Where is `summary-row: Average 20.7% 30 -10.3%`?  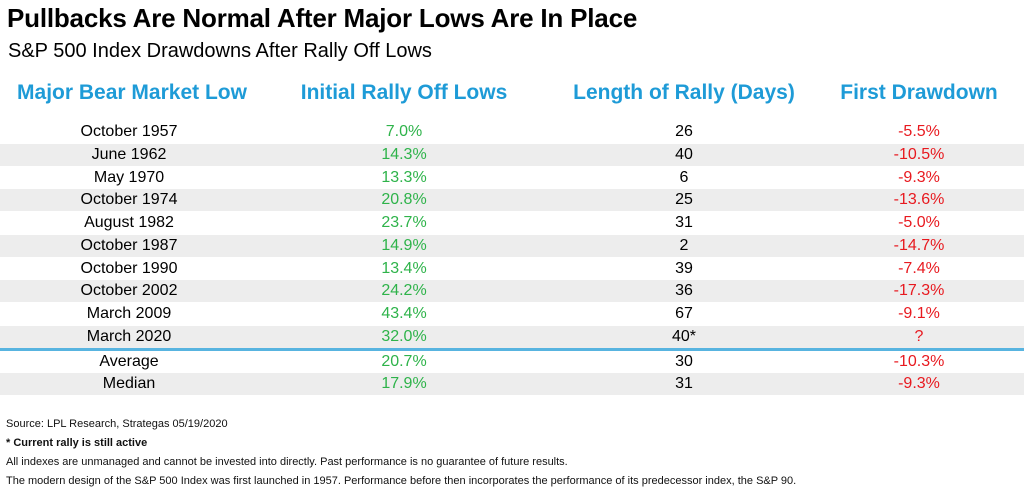
summary-row: Average 20.7% 30 -10.3% is located at coordinates (512, 362).